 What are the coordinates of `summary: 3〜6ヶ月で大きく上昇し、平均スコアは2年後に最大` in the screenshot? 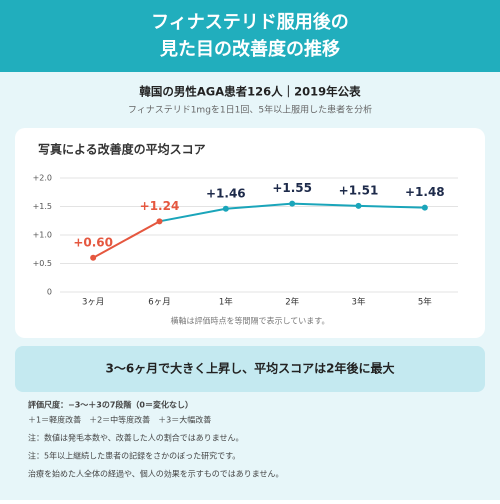 It's located at (249, 368).